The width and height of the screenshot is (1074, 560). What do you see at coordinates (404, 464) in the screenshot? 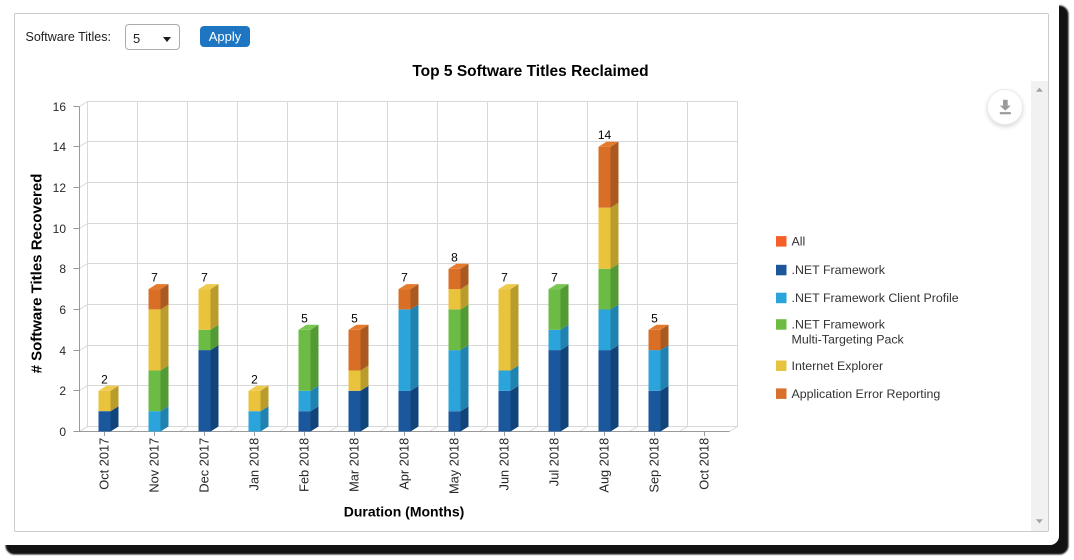
I see `svg-text: Apr 2018` at bounding box center [404, 464].